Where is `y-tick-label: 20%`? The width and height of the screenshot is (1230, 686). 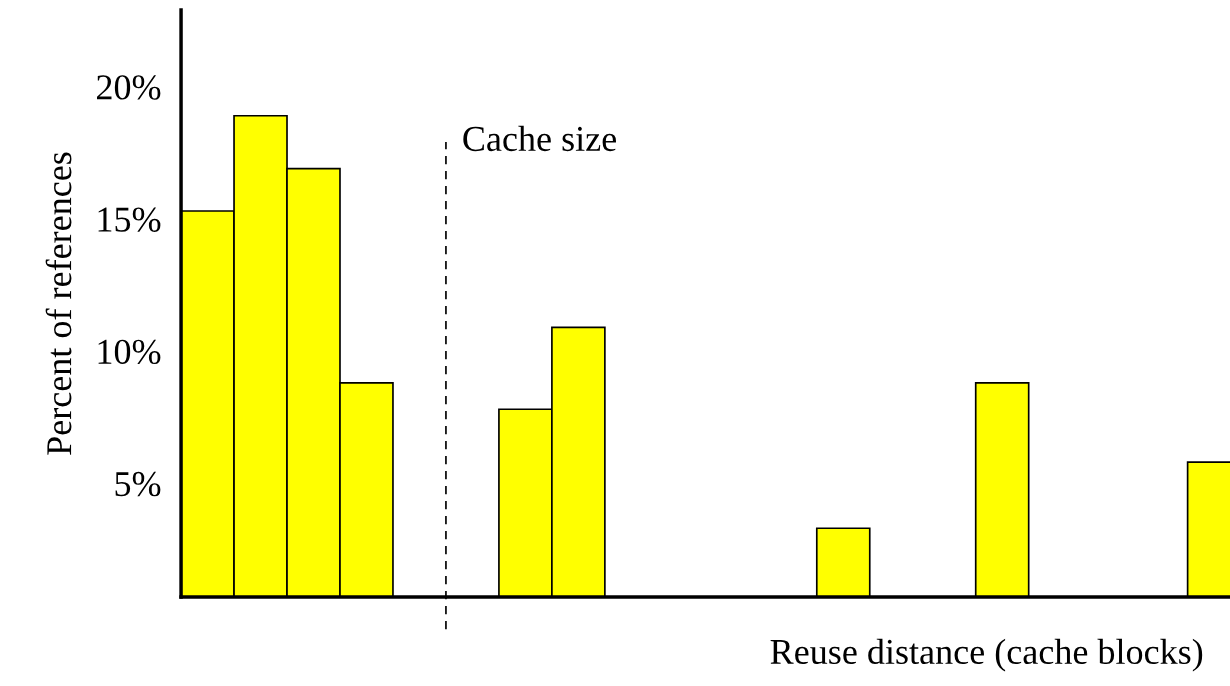
y-tick-label: 20% is located at coordinates (129, 87).